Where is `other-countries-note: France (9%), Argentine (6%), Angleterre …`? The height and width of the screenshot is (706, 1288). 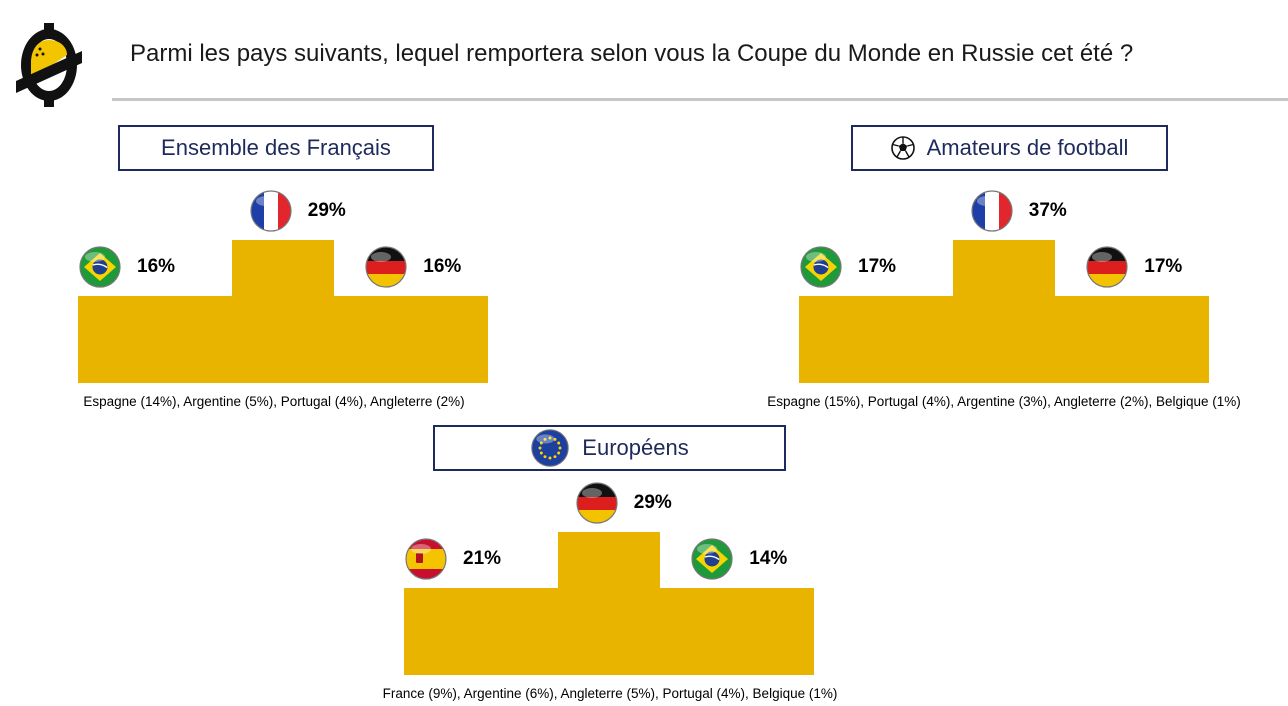 other-countries-note: France (9%), Argentine (6%), Angleterre … is located at coordinates (610, 693).